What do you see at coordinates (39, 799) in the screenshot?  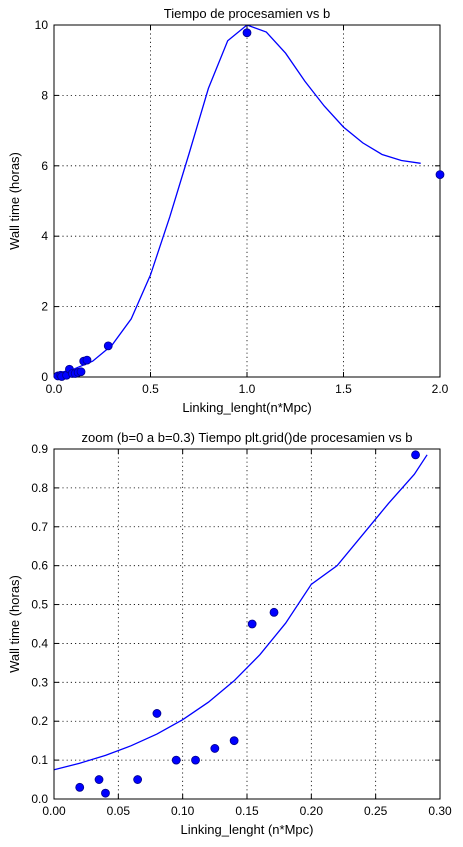 I see `y-tick-label: 0.0` at bounding box center [39, 799].